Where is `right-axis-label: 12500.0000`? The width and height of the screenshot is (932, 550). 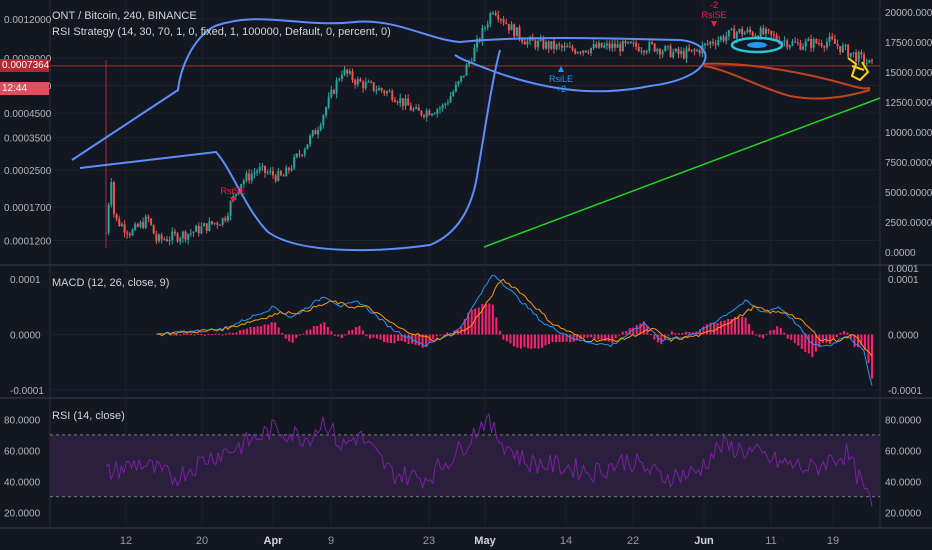
right-axis-label: 12500.0000 is located at coordinates (908, 103).